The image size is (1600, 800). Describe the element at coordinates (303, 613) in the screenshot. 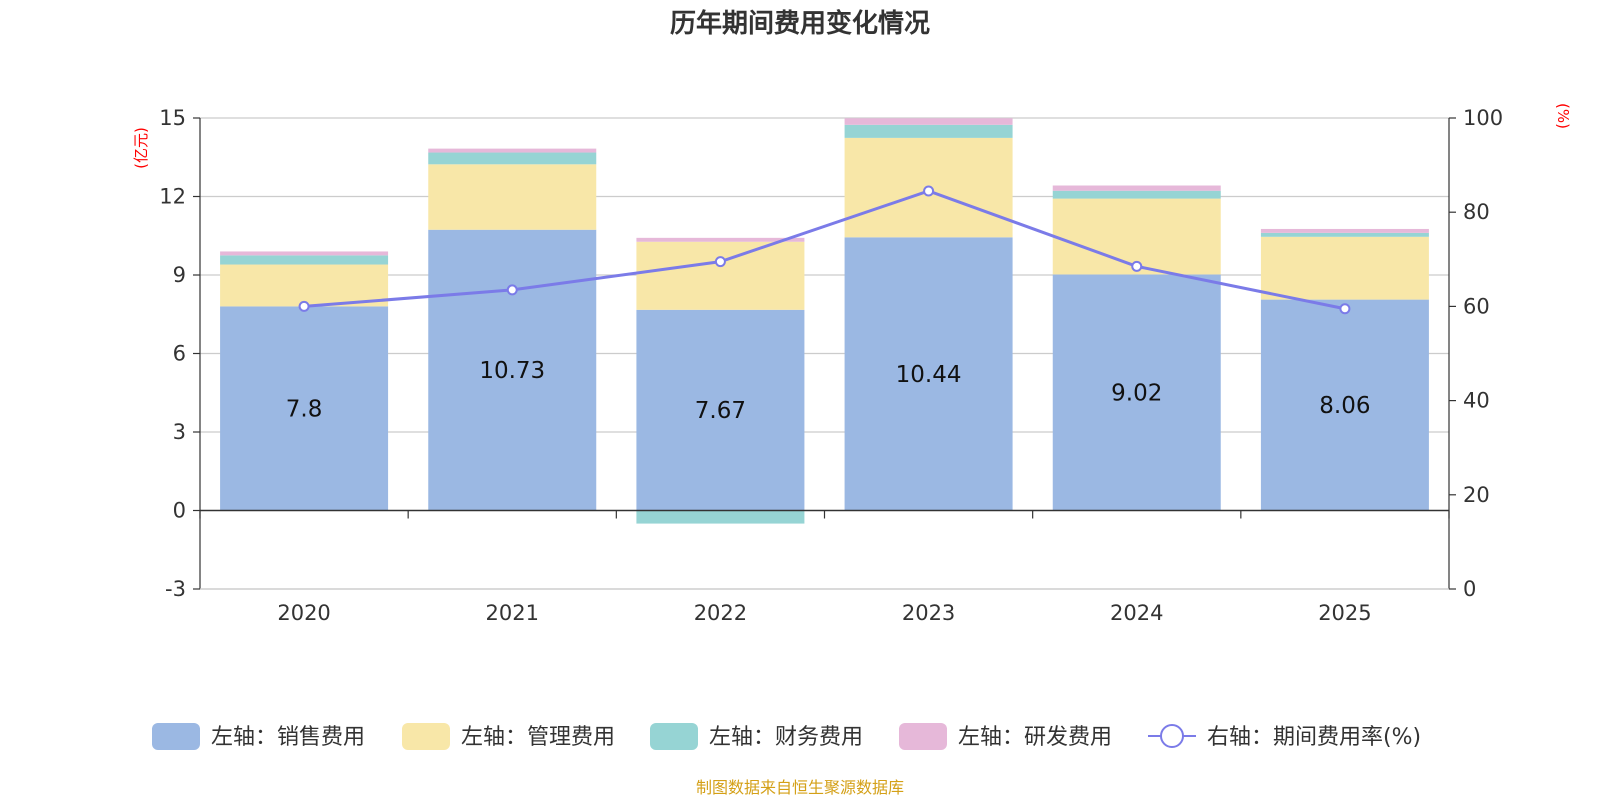

I see `x-tick-label: 2020` at that location.